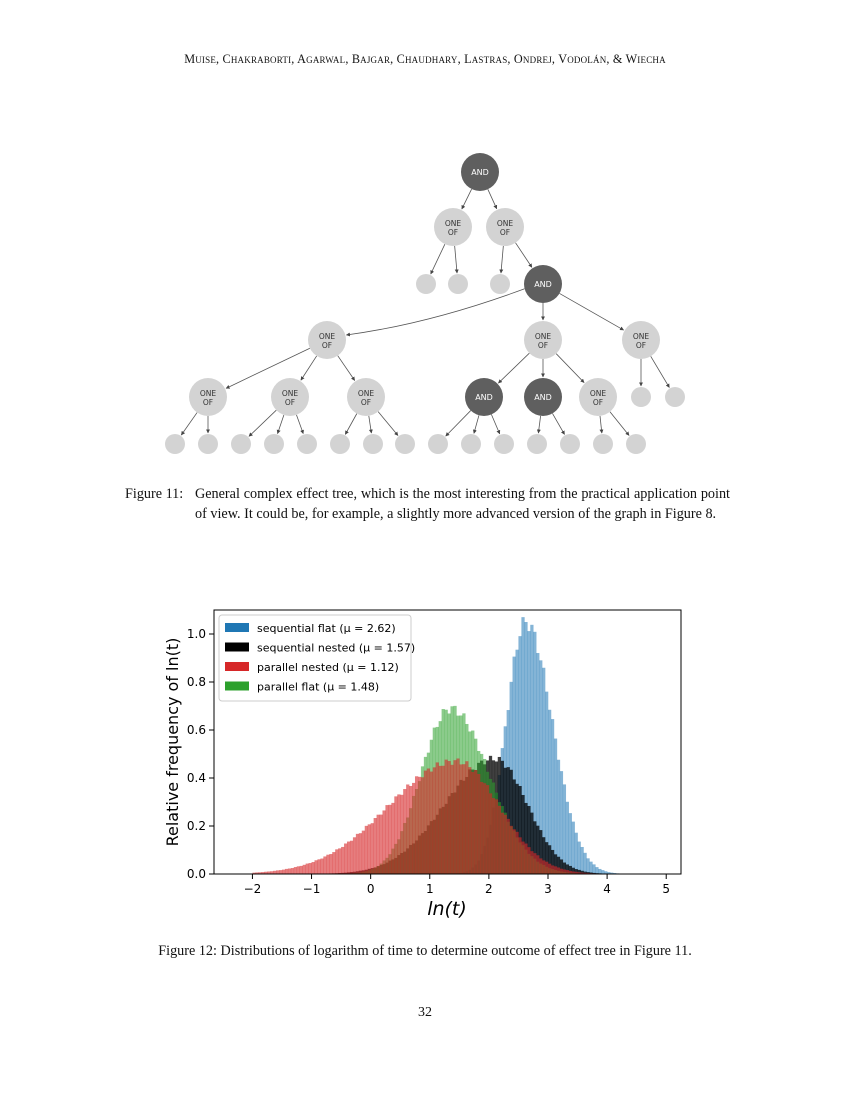 This screenshot has width=850, height=1100. I want to click on legend-entry: sequential flat (μ = 2.62), so click(310, 628).